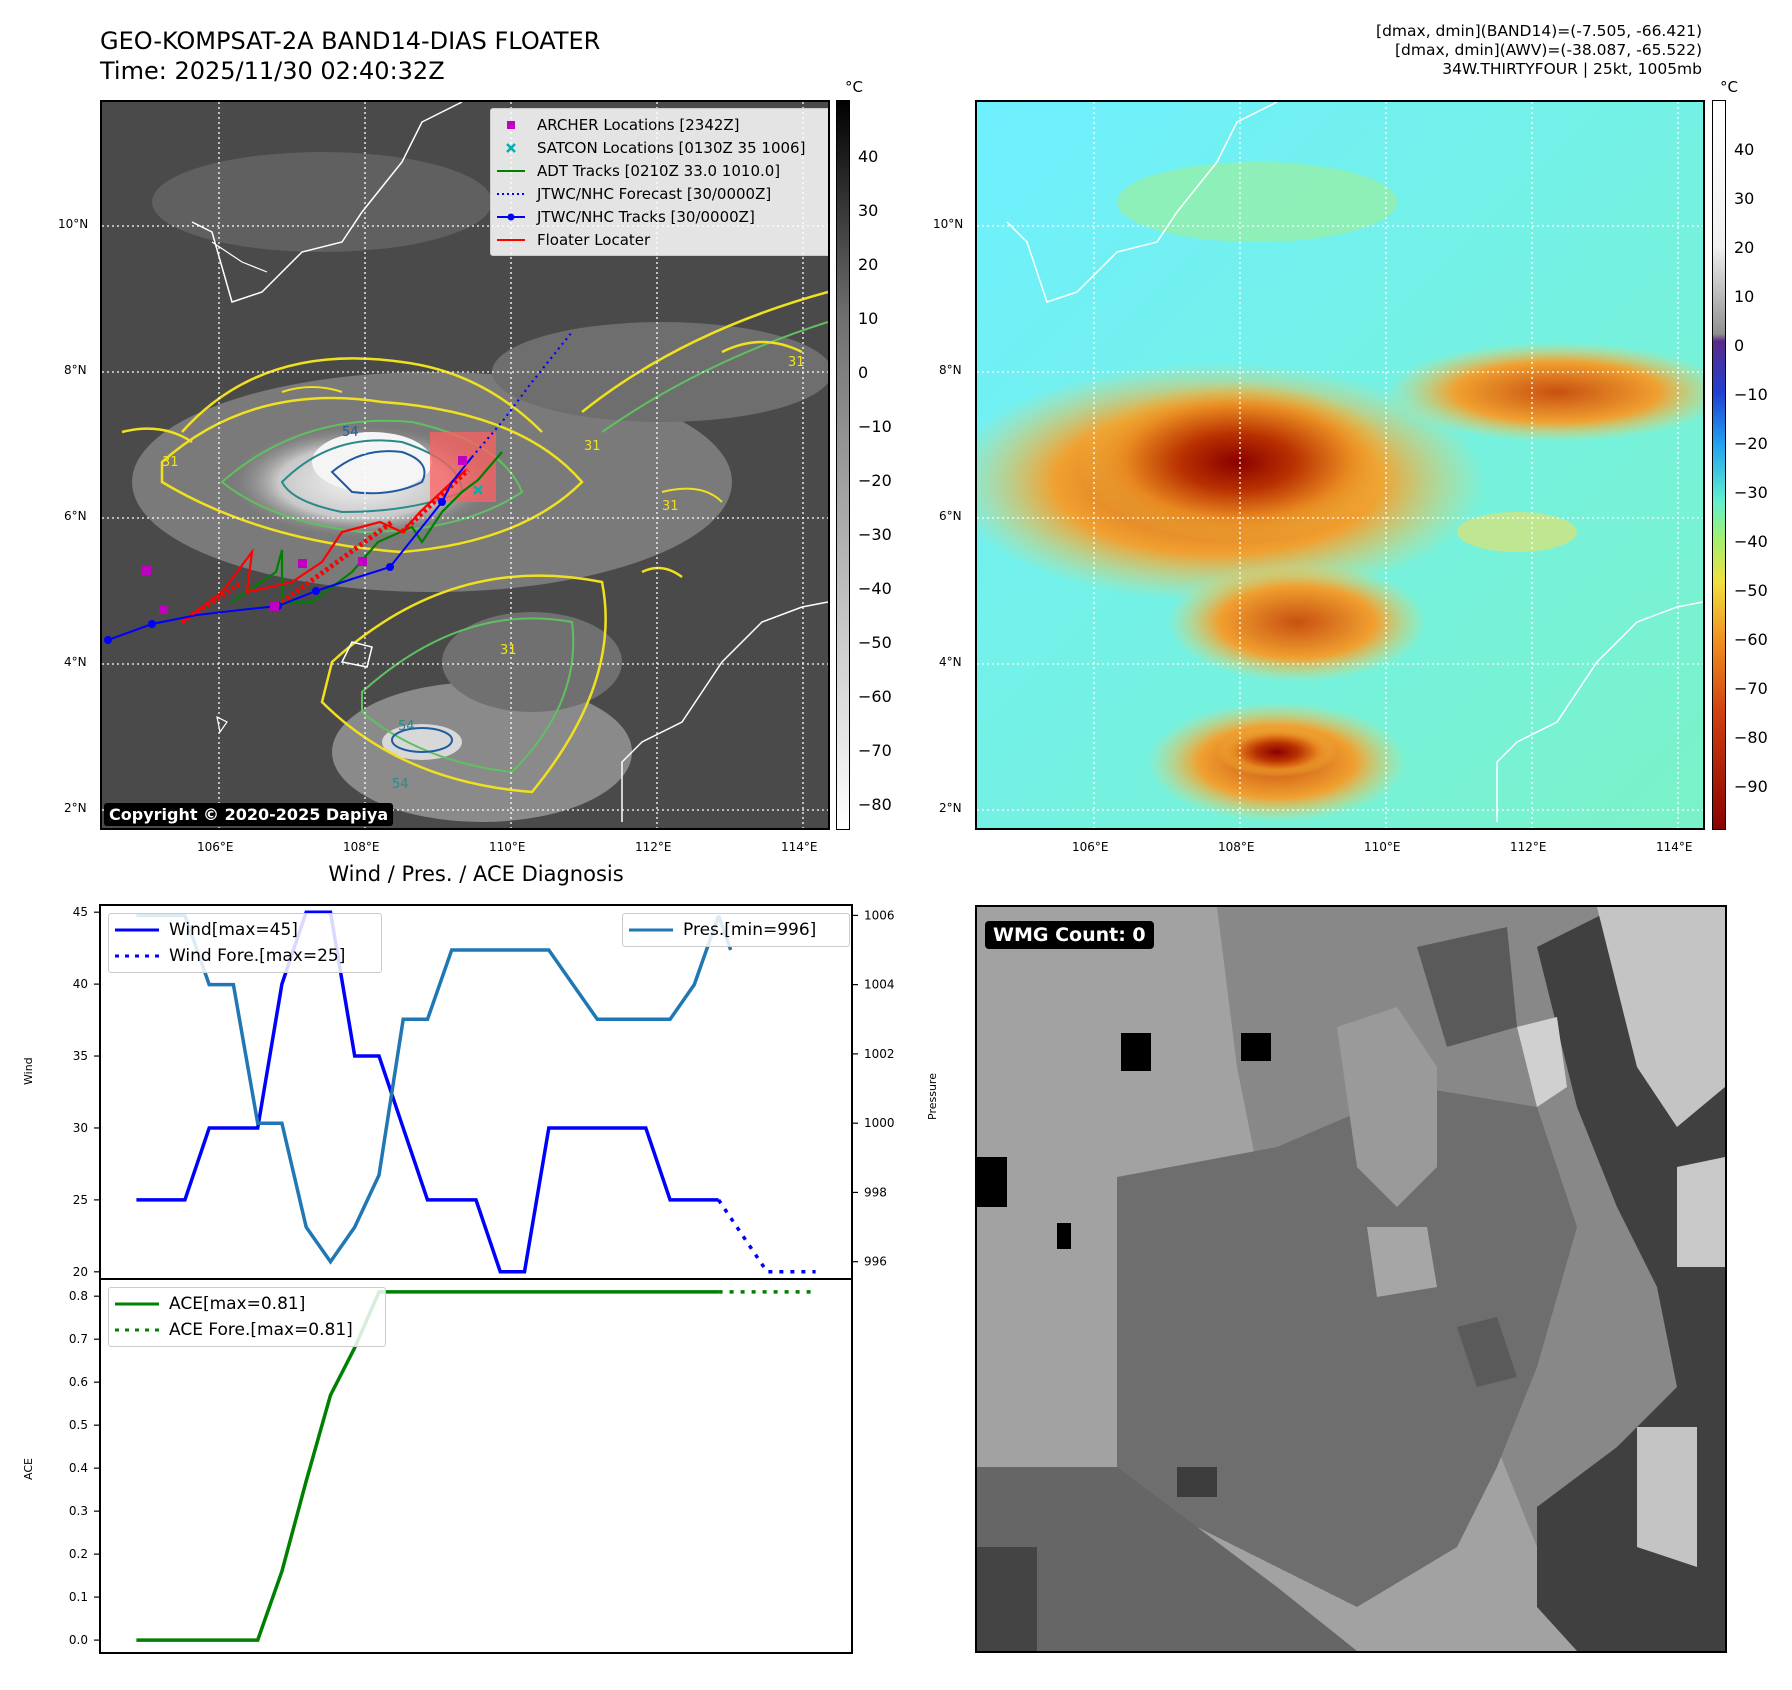 The image size is (1792, 1690). Describe the element at coordinates (1751, 639) in the screenshot. I see `cb-tick: −60` at that location.